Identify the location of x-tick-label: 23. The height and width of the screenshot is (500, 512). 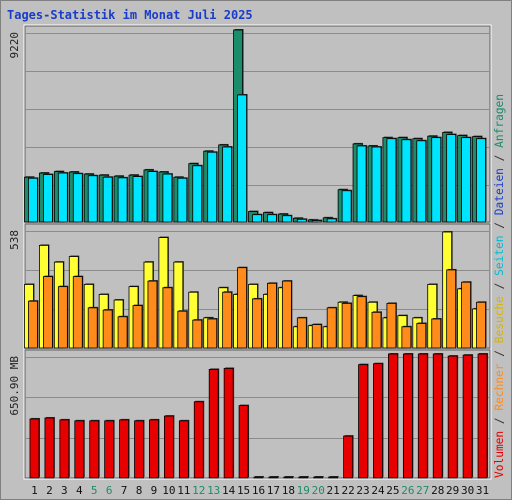
(362, 490).